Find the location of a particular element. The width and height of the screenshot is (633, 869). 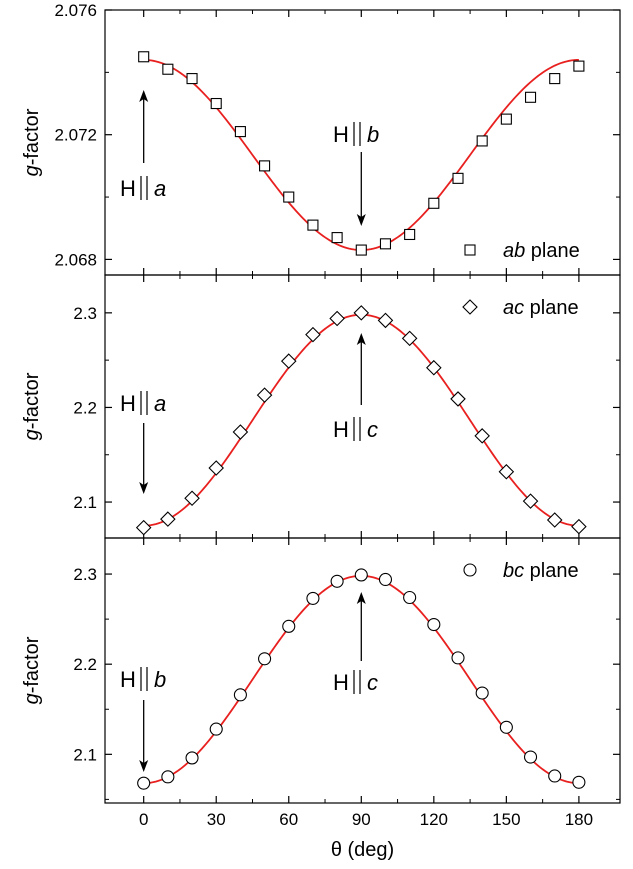

x-axis-label: θ (deg) is located at coordinates (362, 850).